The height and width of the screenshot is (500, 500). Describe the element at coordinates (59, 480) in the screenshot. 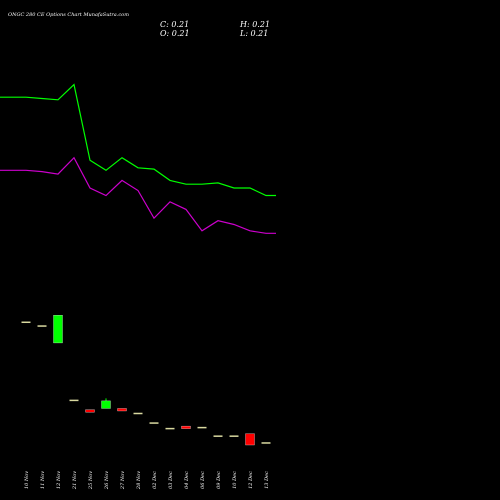

I see `x-tick-label: 12 Nov` at that location.